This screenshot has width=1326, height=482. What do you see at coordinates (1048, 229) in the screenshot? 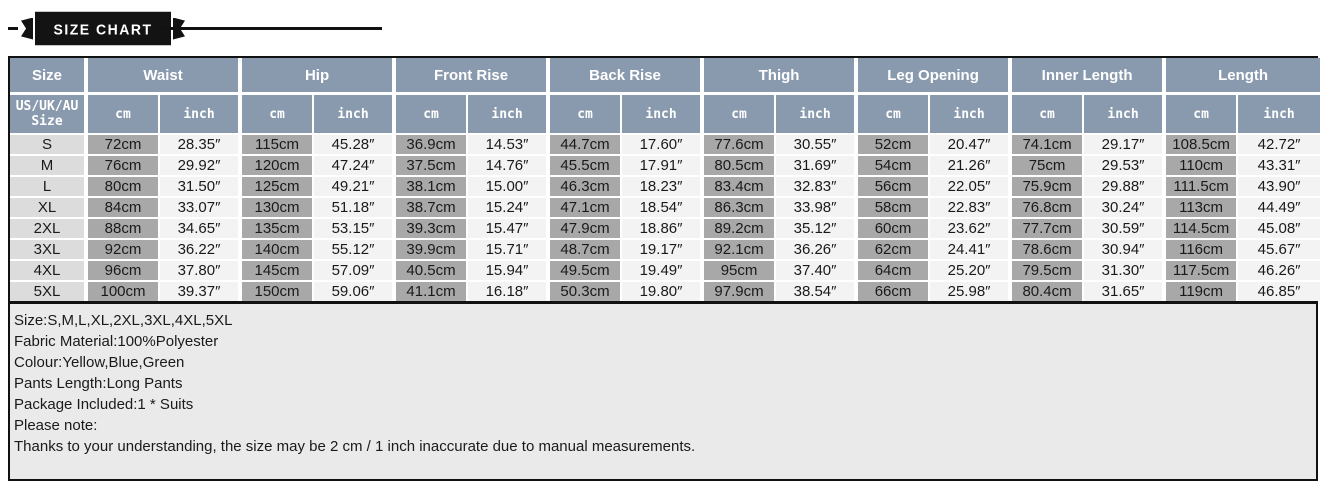
I see `measure-cell-cm: 77.7cm` at bounding box center [1048, 229].